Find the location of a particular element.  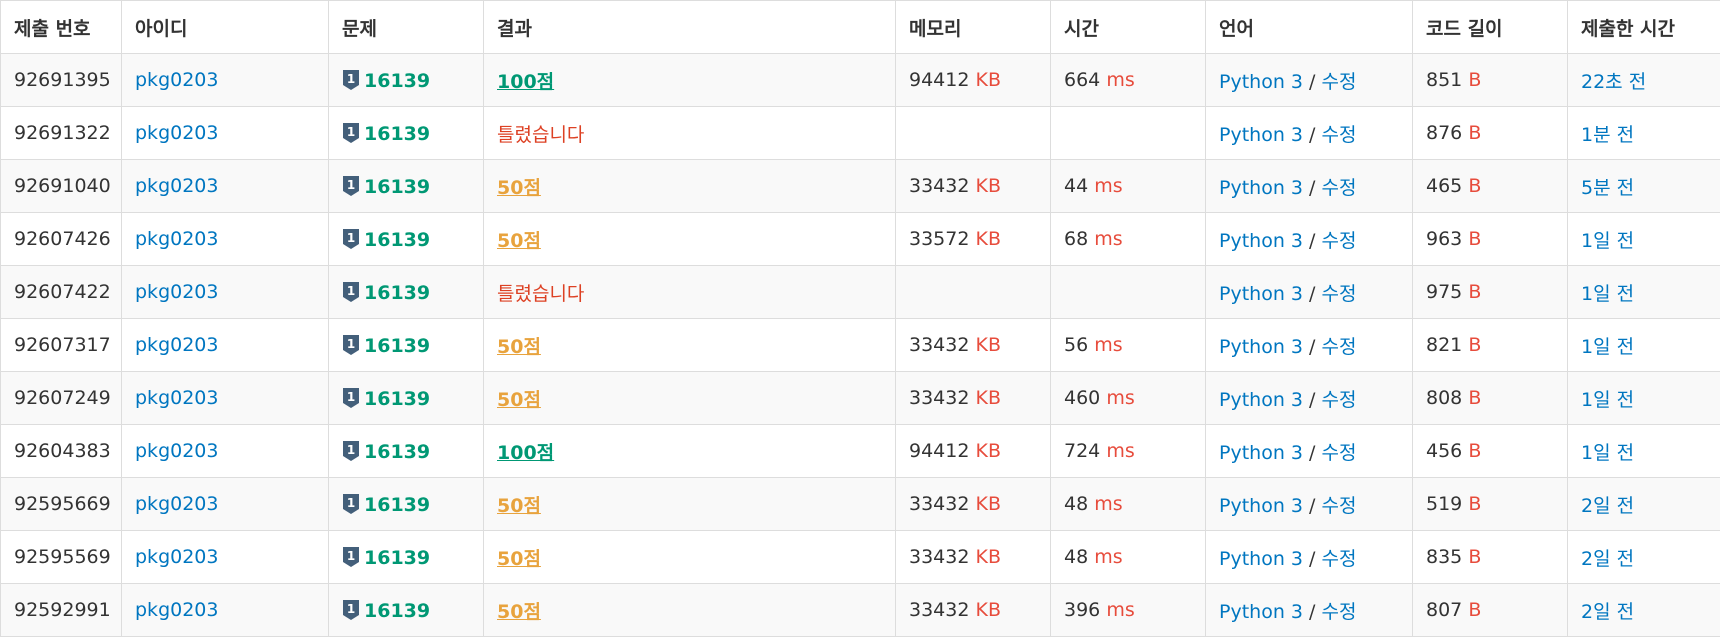

submitted-time-link: 22초 전 is located at coordinates (1614, 81).